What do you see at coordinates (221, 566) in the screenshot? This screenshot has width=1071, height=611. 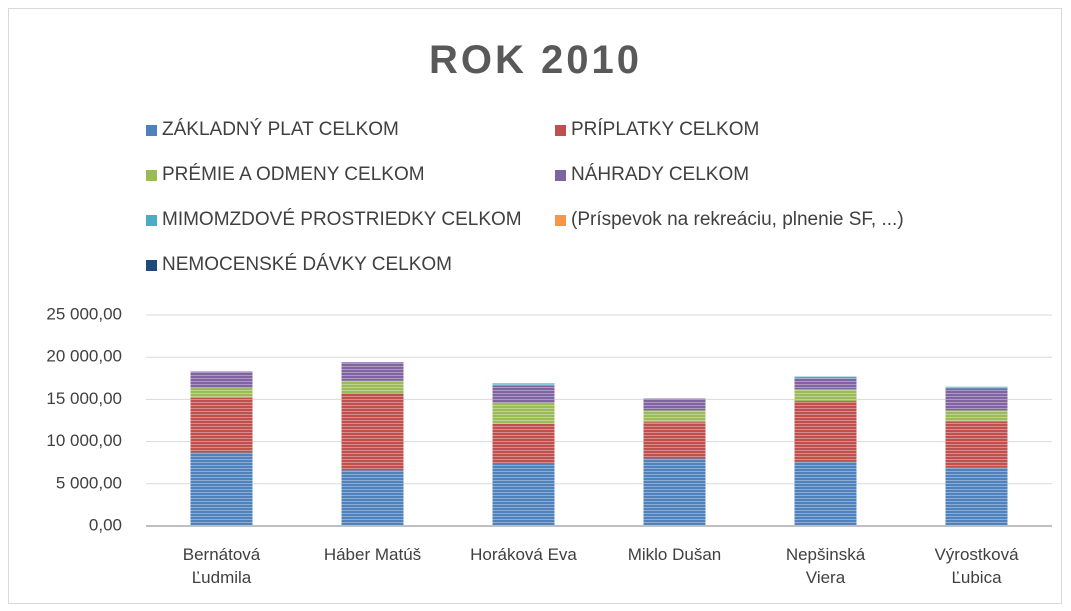 I see `x-tick-label: Bernátová Ľudmila` at bounding box center [221, 566].